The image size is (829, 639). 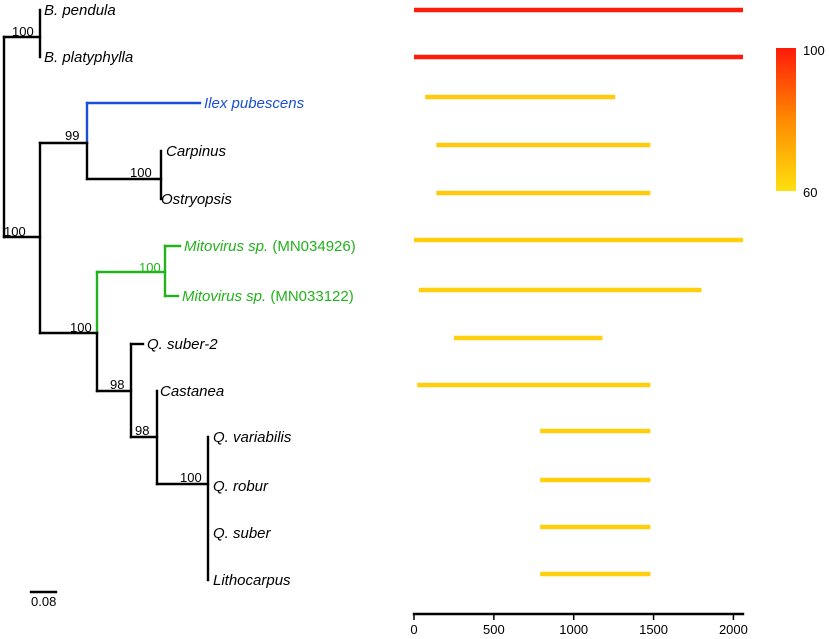 What do you see at coordinates (786, 119) in the screenshot?
I see `color-legend-bar` at bounding box center [786, 119].